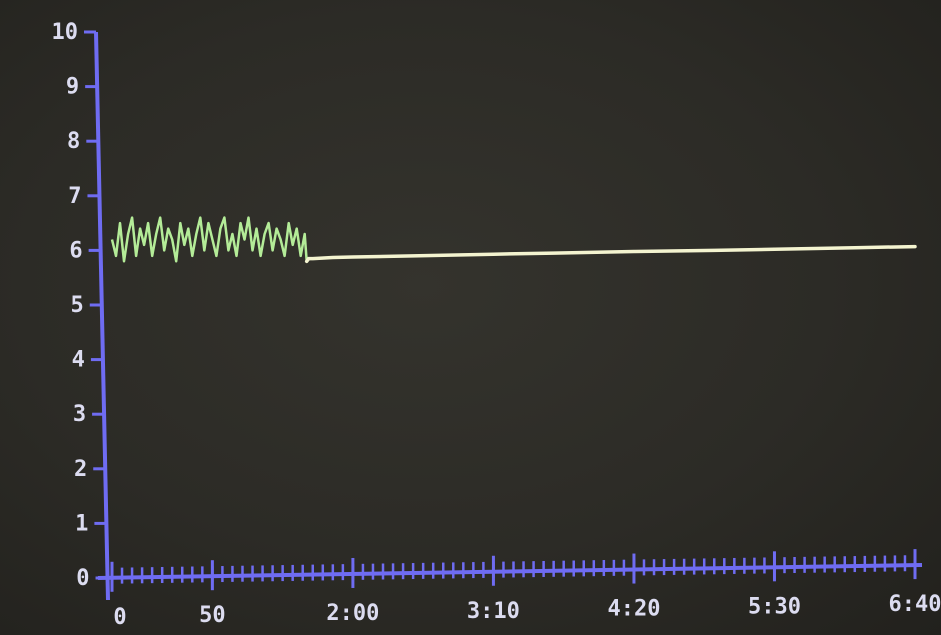 The width and height of the screenshot is (941, 635). Describe the element at coordinates (774, 606) in the screenshot. I see `x-tick-label: 5:30` at that location.